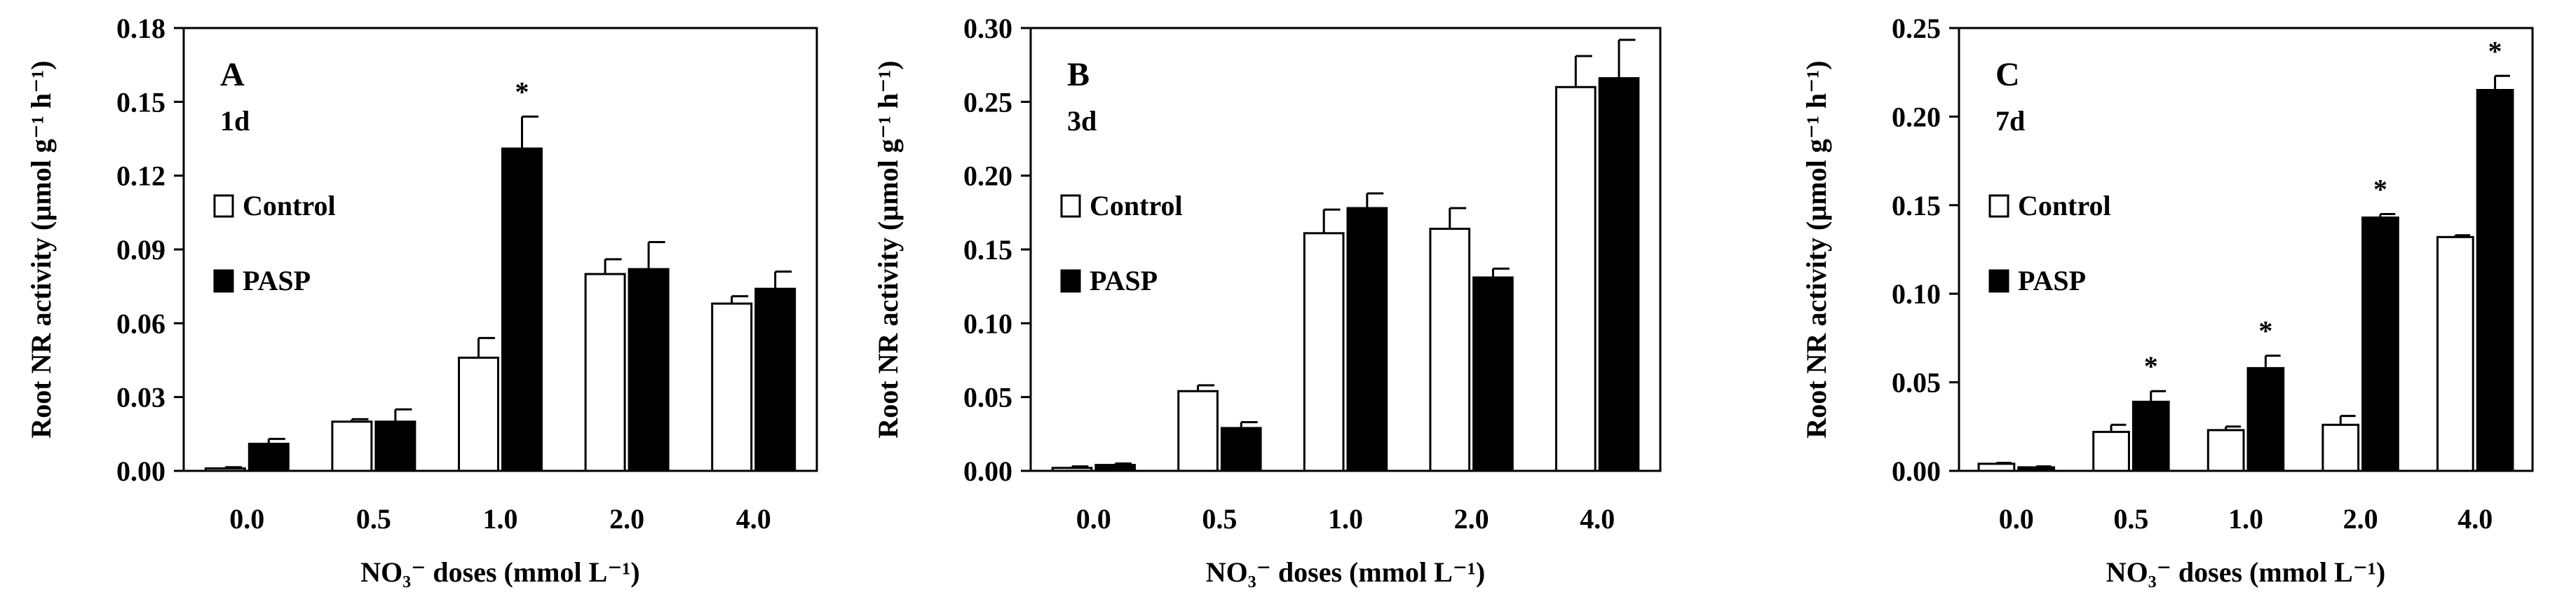 The height and width of the screenshot is (604, 2576). I want to click on panel-letter: C, so click(2007, 75).